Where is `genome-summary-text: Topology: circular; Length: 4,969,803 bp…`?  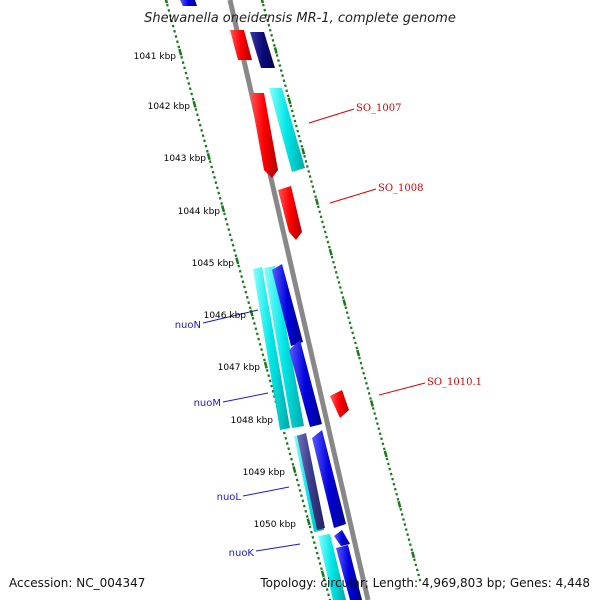
genome-summary-text: Topology: circular; Length: 4,969,803 bp… is located at coordinates (424, 583).